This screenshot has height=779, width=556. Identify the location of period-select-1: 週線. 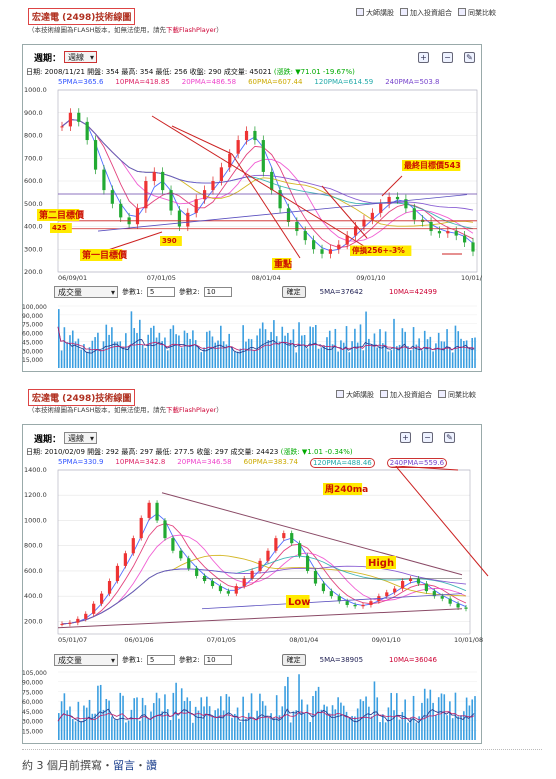
(80, 57).